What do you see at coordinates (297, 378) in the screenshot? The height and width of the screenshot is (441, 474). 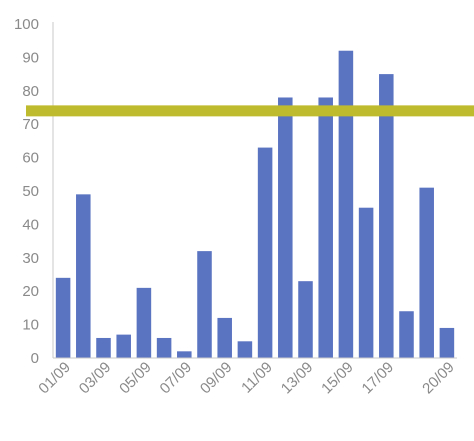 I see `x-tick-label: 13/09` at bounding box center [297, 378].